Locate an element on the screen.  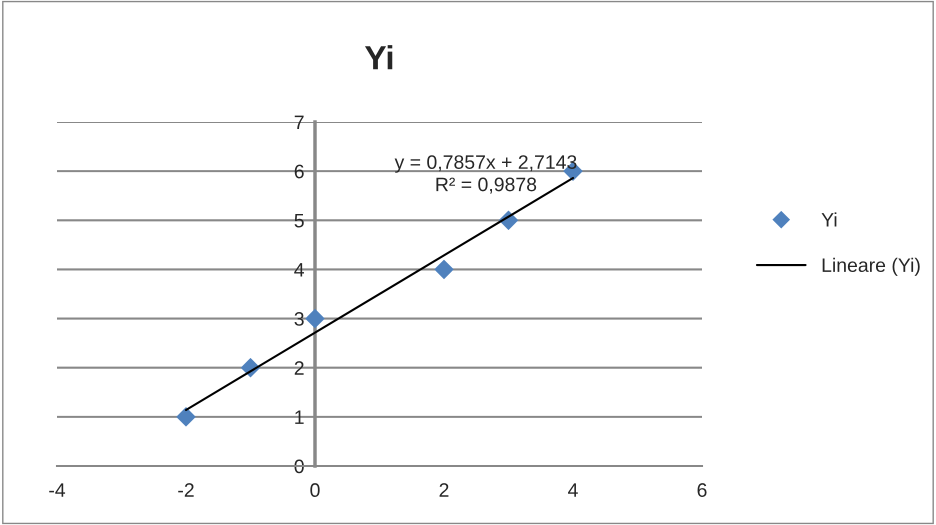
x-tick-label: 2 is located at coordinates (444, 490).